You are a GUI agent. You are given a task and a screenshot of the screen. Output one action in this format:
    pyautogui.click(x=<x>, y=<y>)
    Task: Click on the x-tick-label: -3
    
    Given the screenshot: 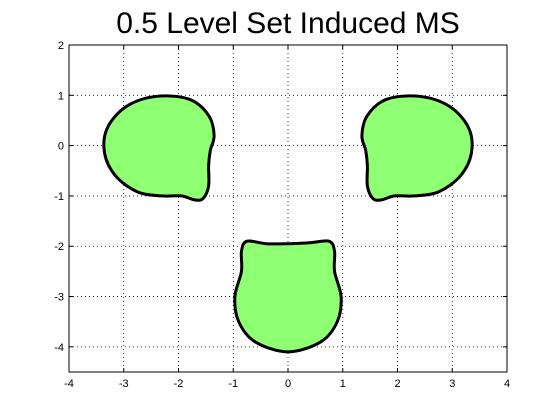 What is the action you would take?
    pyautogui.click(x=124, y=384)
    